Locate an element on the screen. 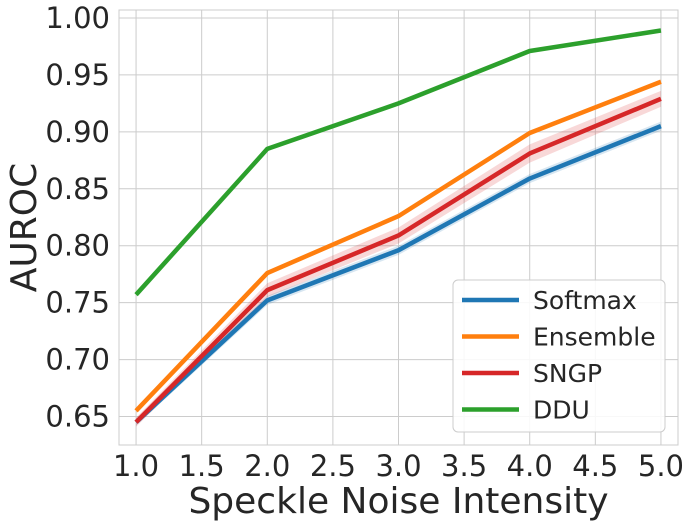 The image size is (684, 526). x-tick-label: 4.0 is located at coordinates (530, 466).